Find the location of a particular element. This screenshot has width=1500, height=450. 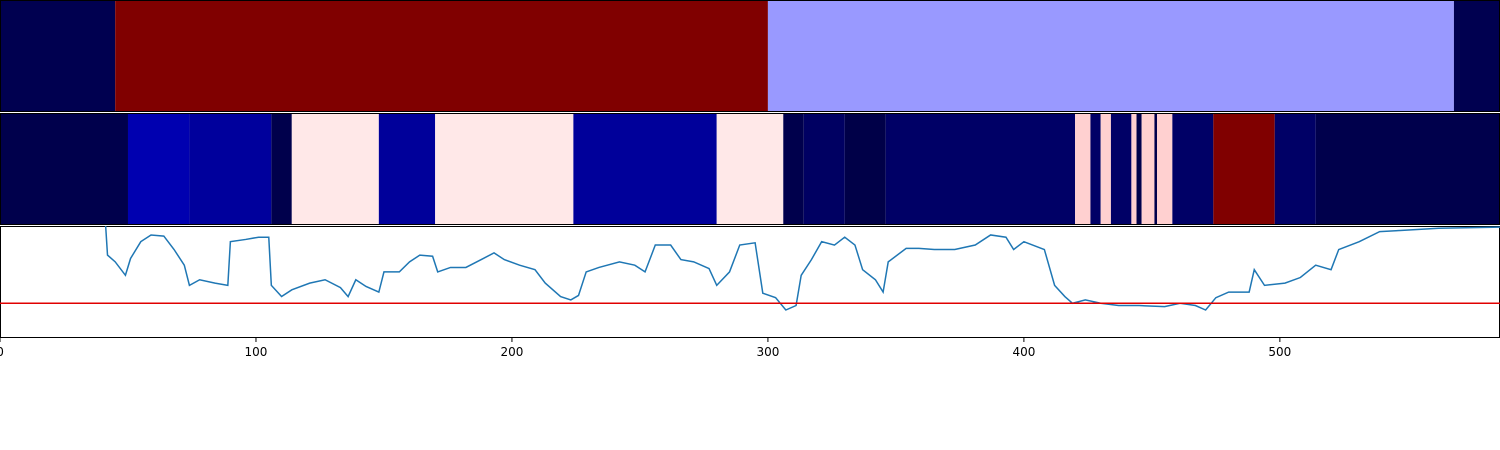

x-tick-label: 100 is located at coordinates (256, 352).